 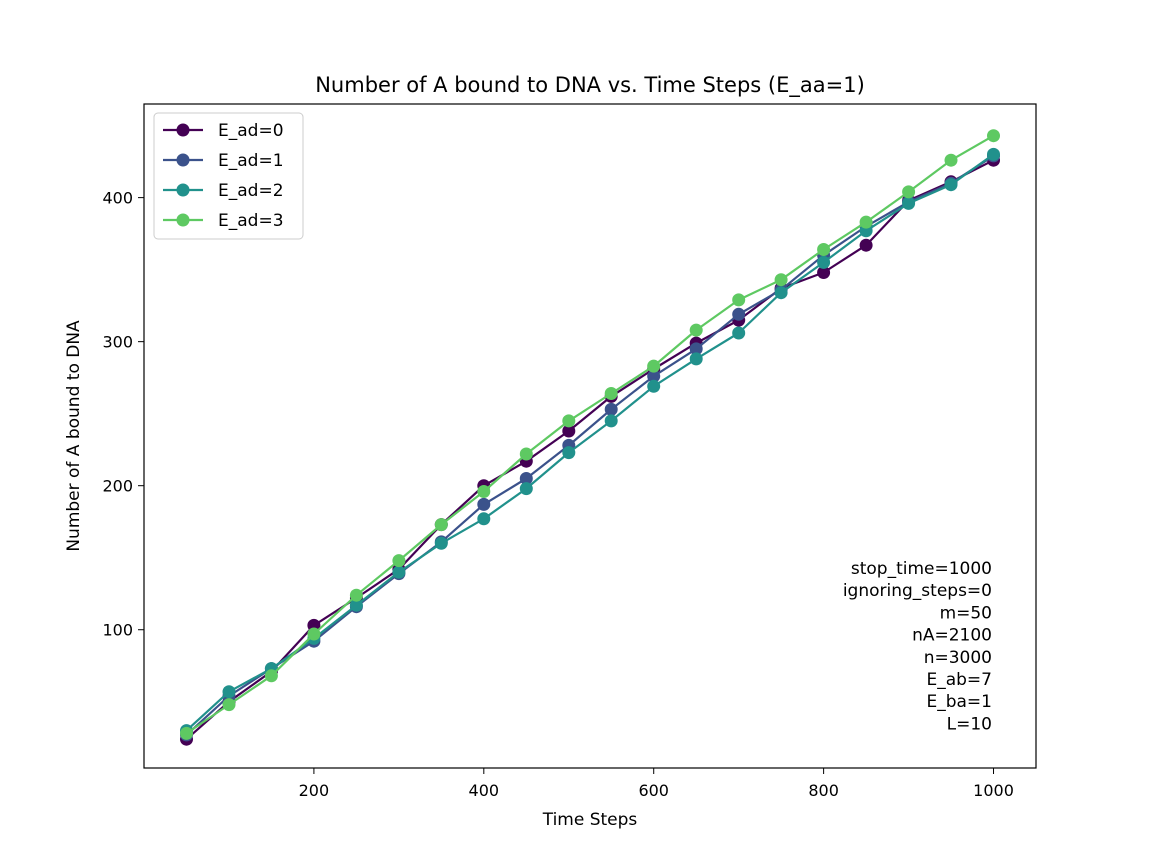 I want to click on annotation-line: m=50, so click(x=966, y=613).